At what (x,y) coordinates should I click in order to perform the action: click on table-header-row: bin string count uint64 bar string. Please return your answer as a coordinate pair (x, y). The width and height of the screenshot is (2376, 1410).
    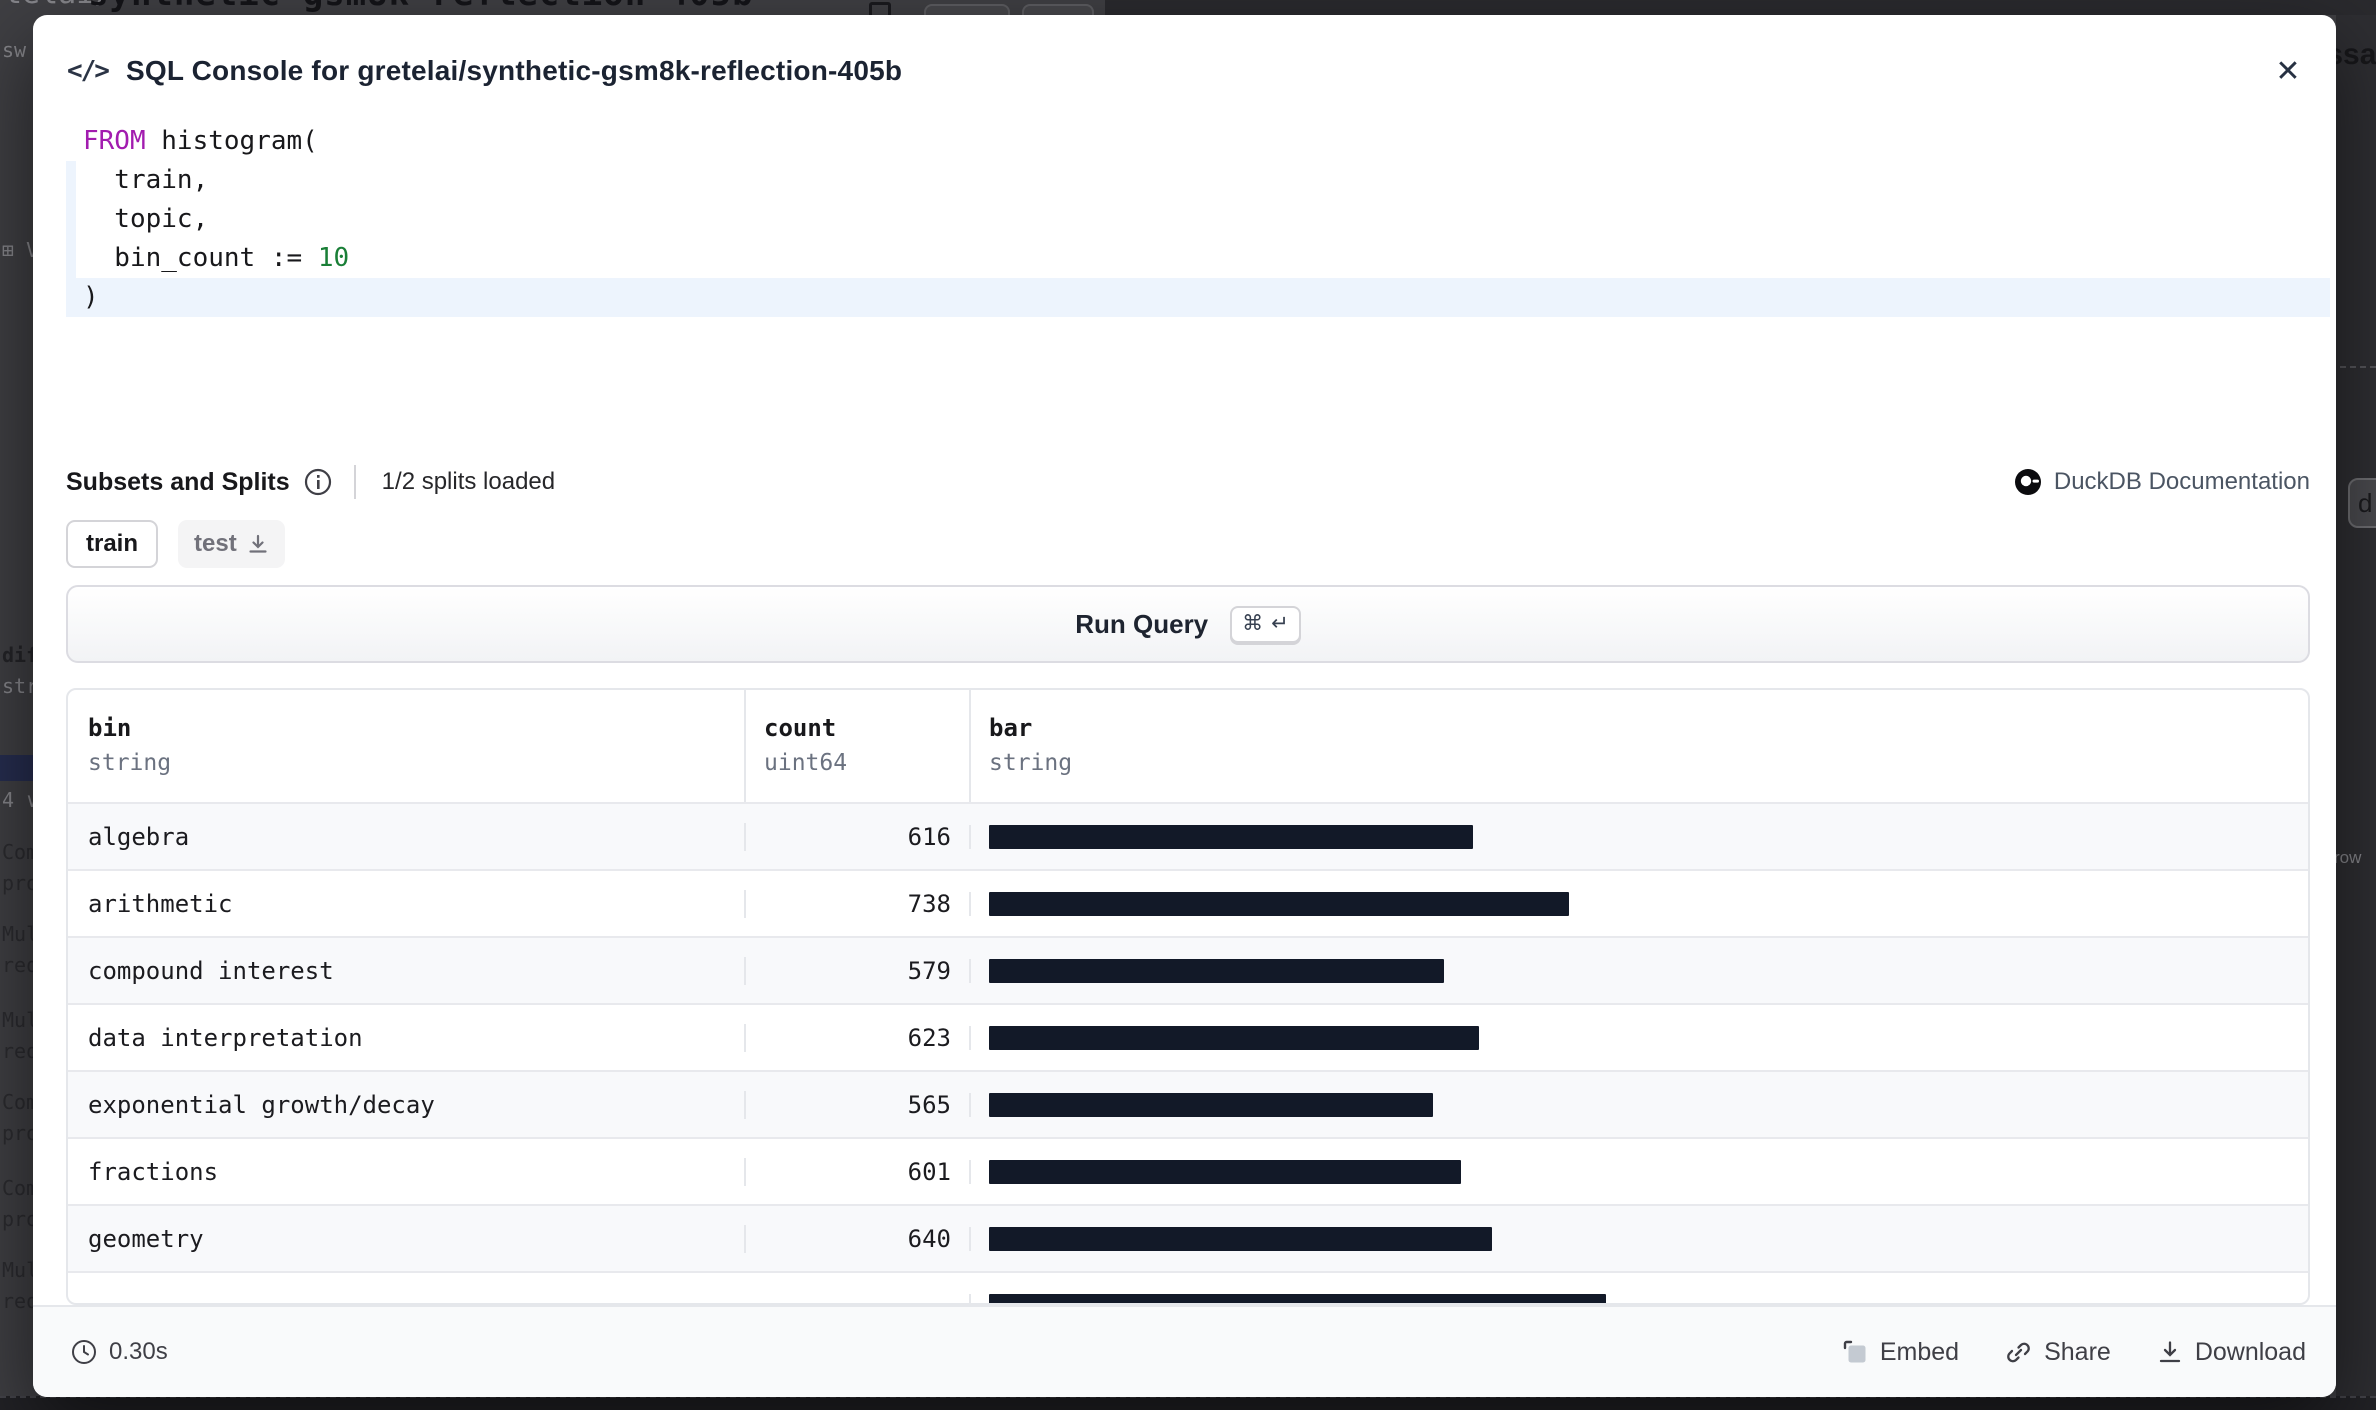
    Looking at the image, I should click on (1188, 746).